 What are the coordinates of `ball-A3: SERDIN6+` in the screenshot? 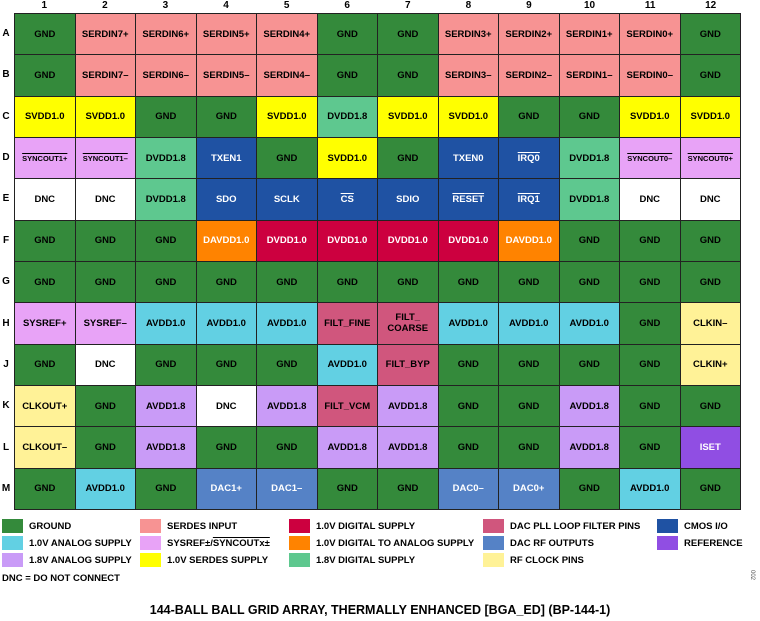 It's located at (166, 34).